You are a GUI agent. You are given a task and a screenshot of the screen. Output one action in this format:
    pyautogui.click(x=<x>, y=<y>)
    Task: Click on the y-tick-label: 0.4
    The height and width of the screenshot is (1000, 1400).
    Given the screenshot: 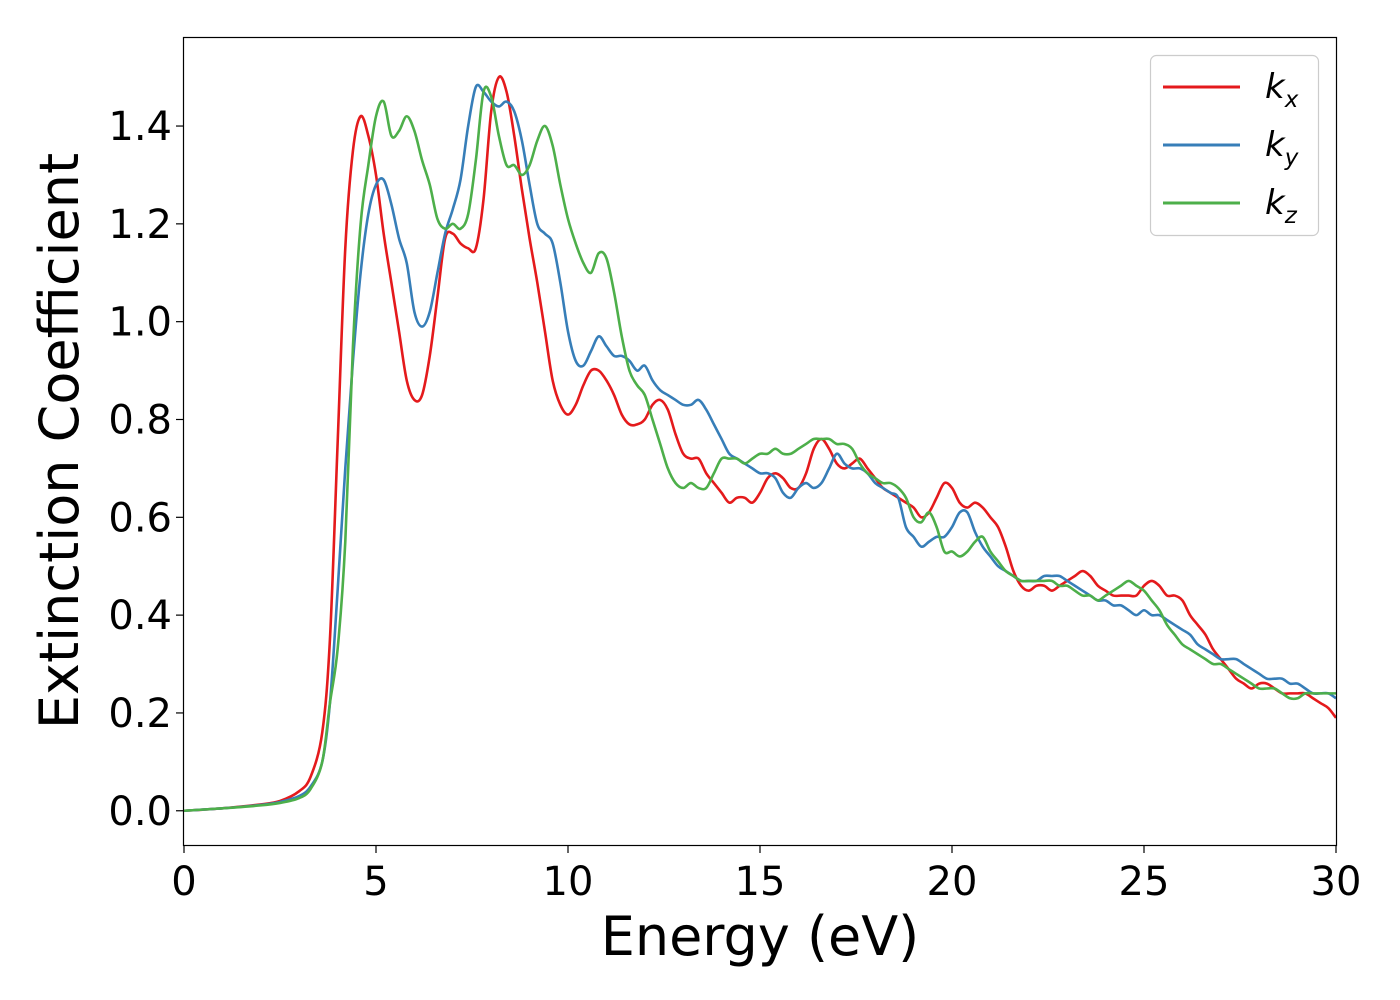 What is the action you would take?
    pyautogui.click(x=140, y=616)
    